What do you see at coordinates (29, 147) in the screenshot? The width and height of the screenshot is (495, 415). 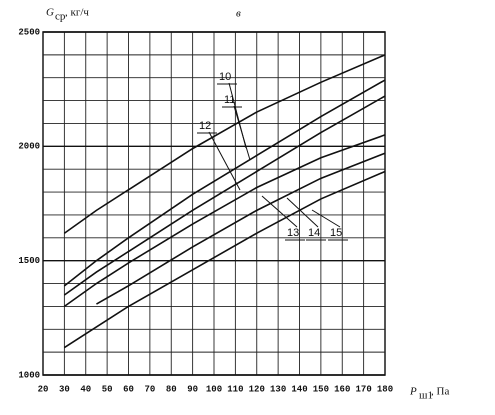 I see `y-tick-label: 2000` at bounding box center [29, 147].